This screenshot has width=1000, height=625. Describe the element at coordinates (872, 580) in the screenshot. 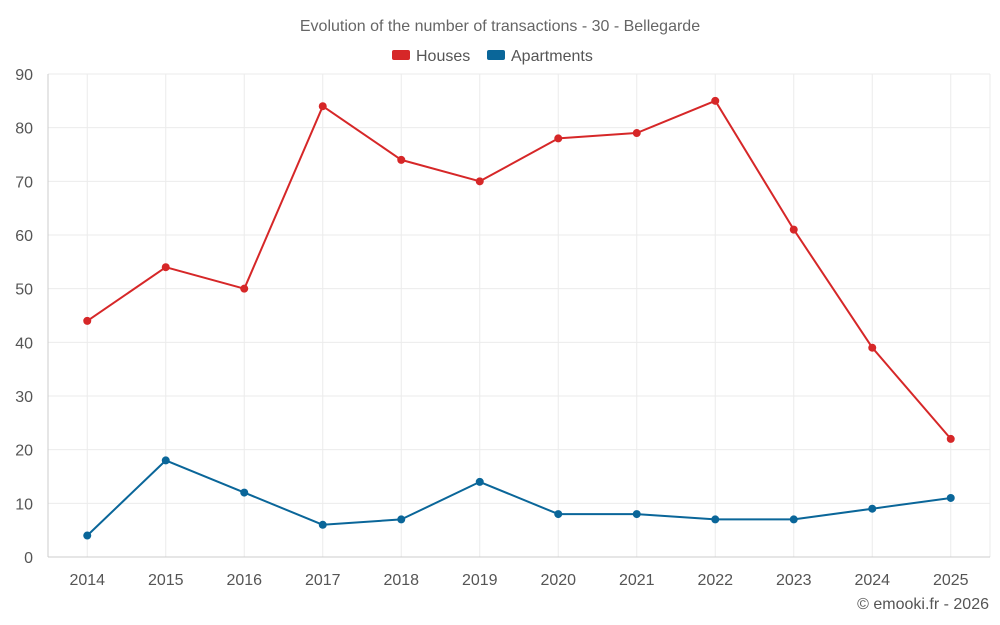

I see `x-tick-label: 2024` at that location.